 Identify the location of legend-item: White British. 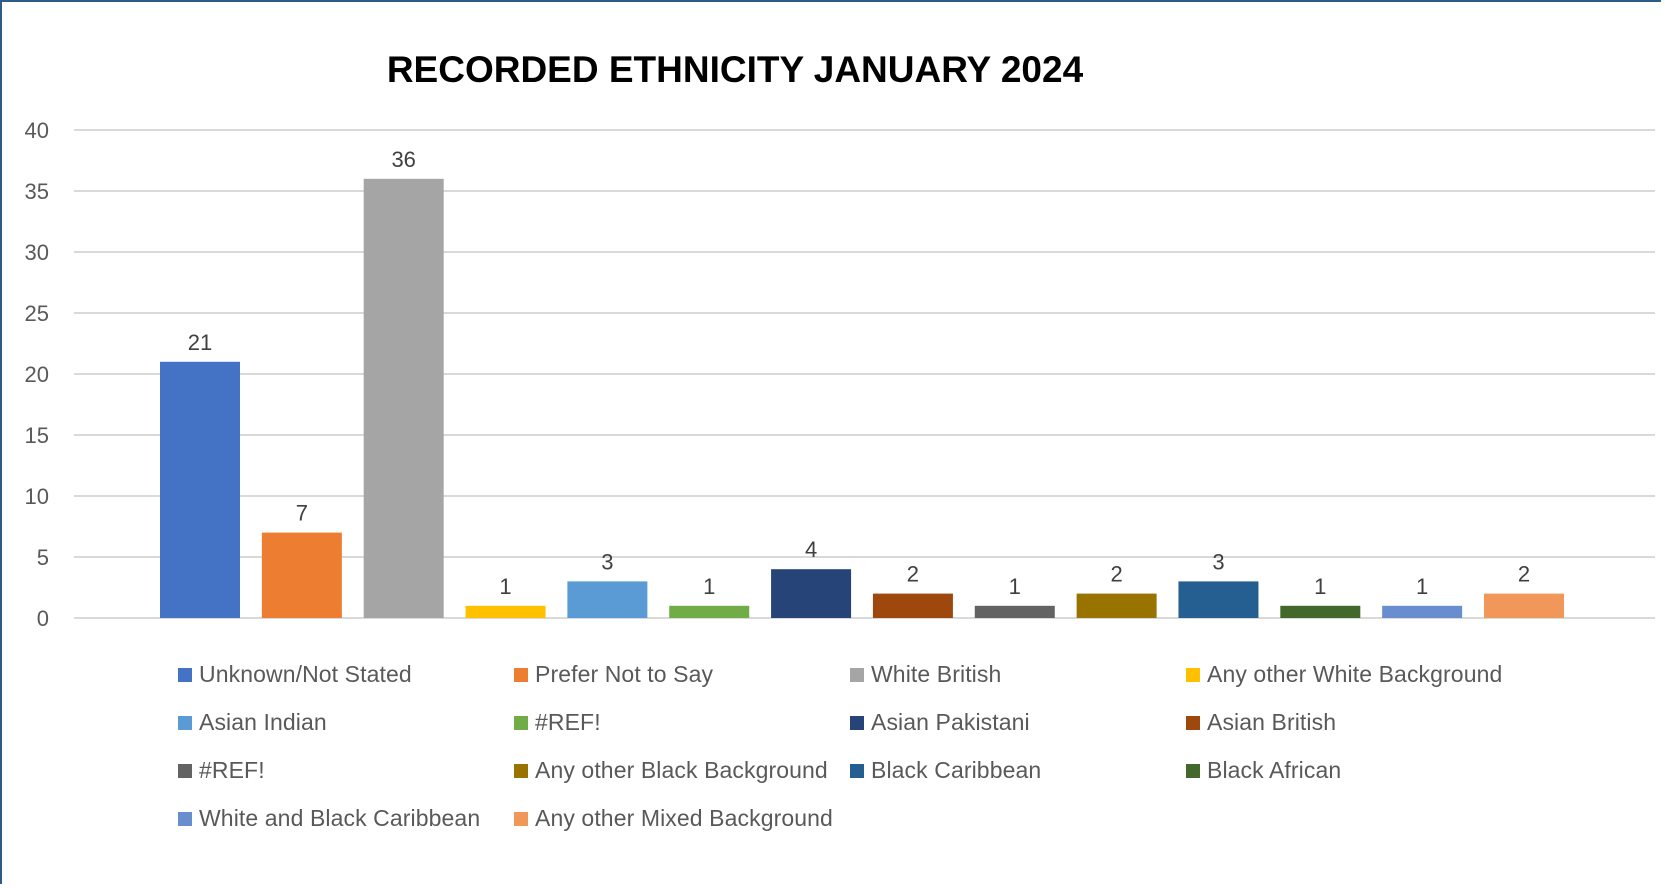
(1018, 674).